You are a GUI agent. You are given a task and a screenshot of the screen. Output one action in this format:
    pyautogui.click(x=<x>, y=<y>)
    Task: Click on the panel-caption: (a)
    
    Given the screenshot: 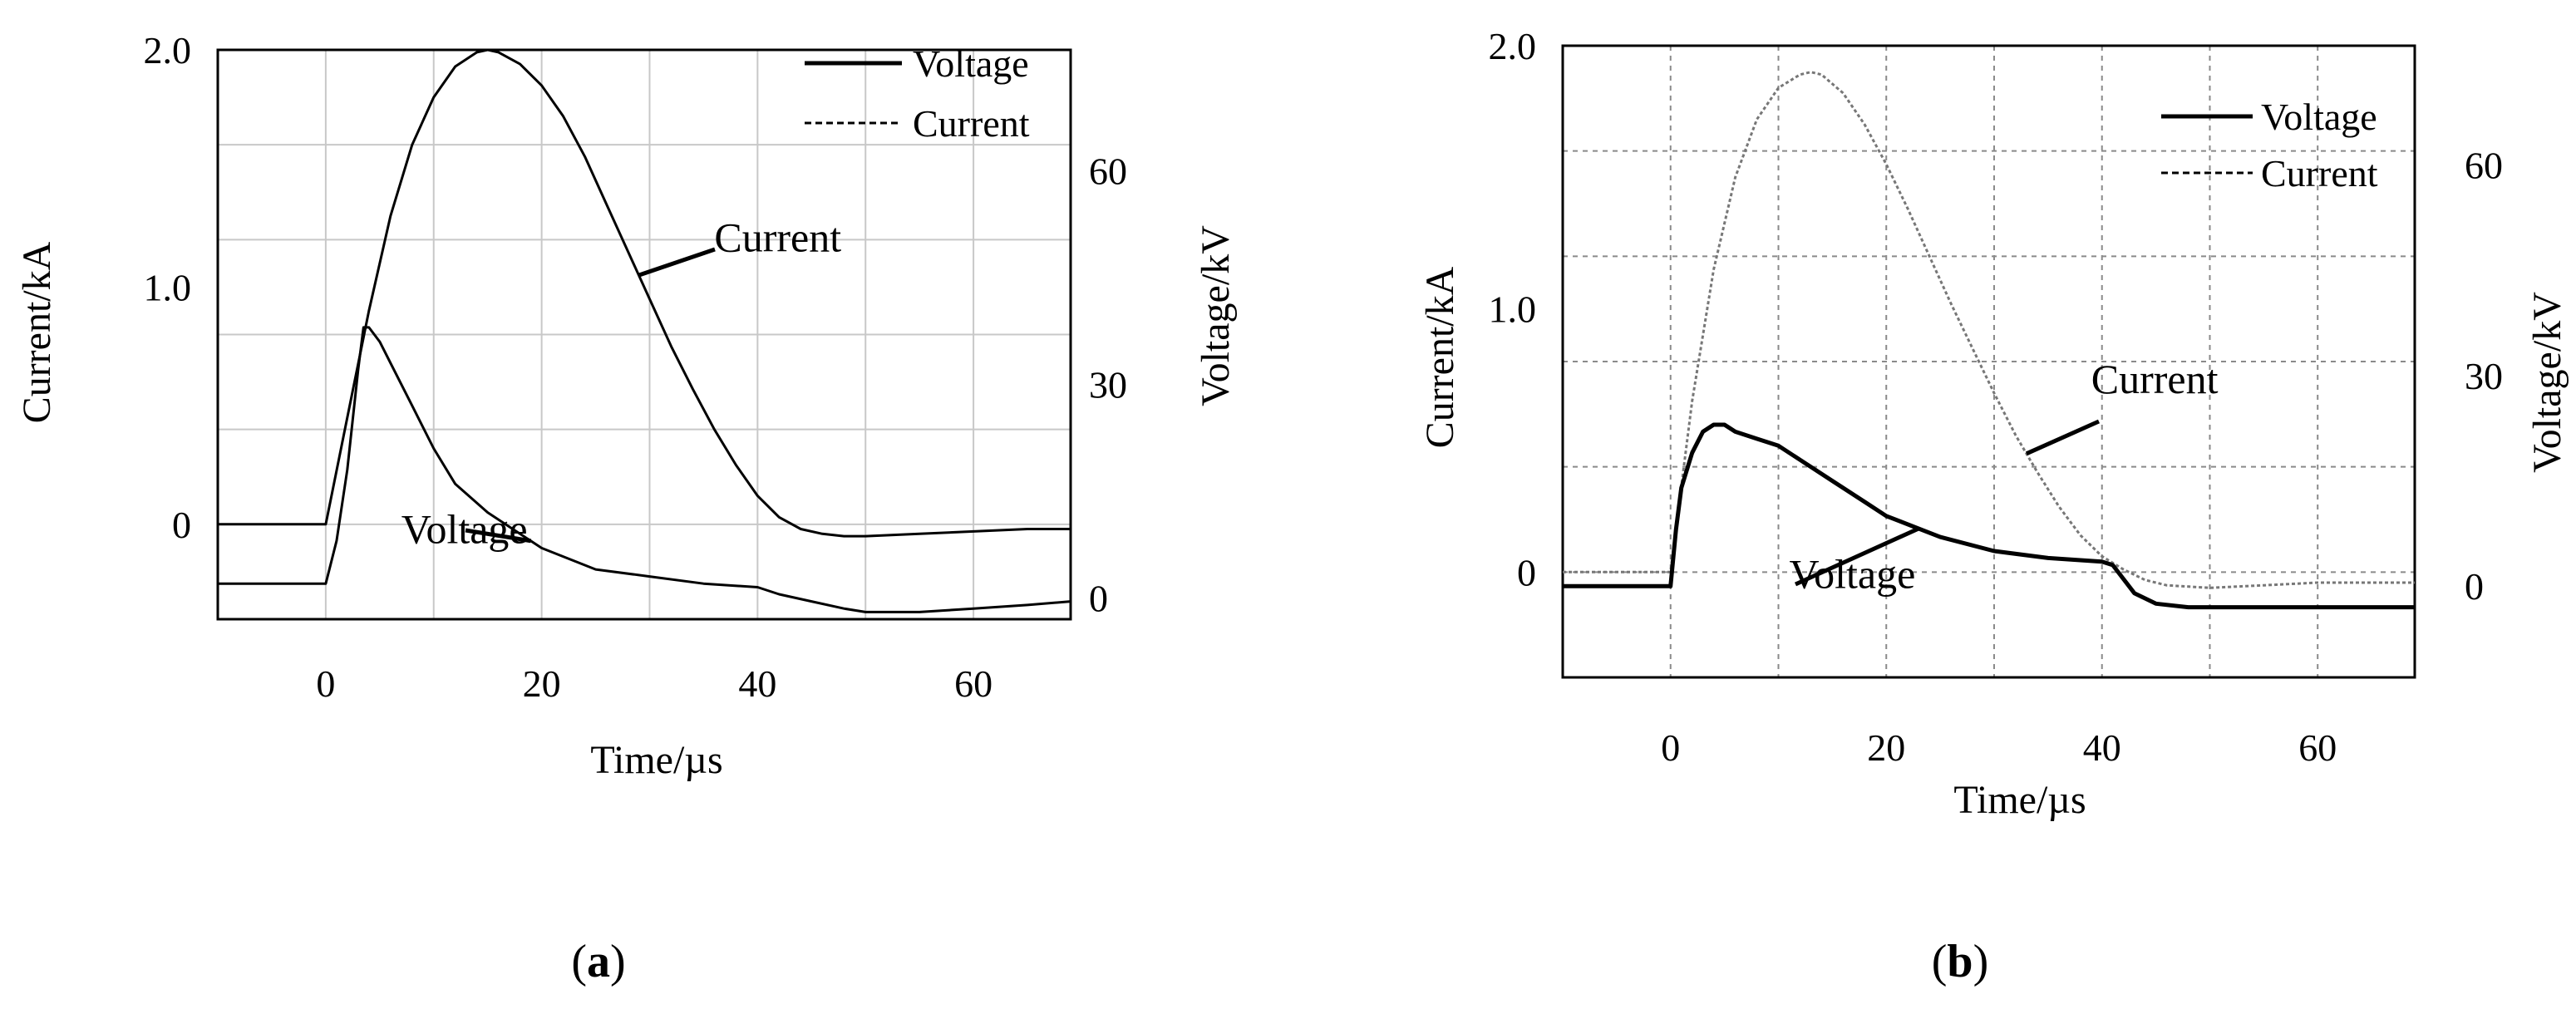 What is the action you would take?
    pyautogui.click(x=598, y=961)
    